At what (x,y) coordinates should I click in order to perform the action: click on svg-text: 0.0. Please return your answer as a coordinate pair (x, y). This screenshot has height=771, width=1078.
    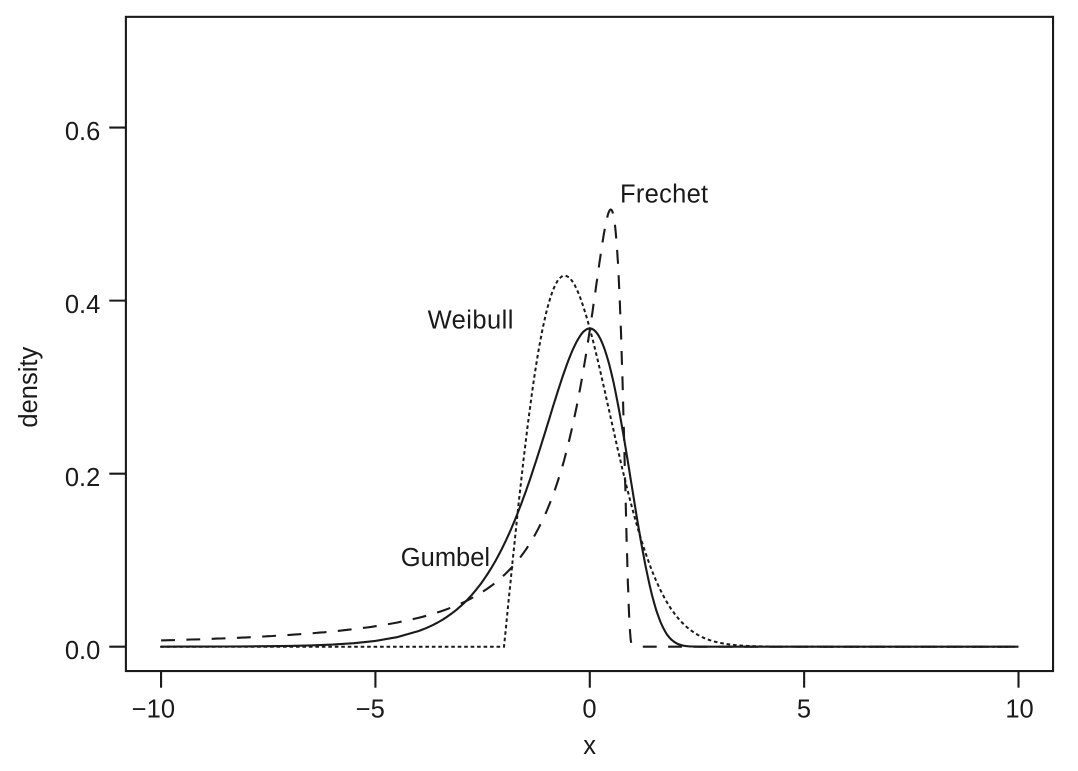
    Looking at the image, I should click on (82, 651).